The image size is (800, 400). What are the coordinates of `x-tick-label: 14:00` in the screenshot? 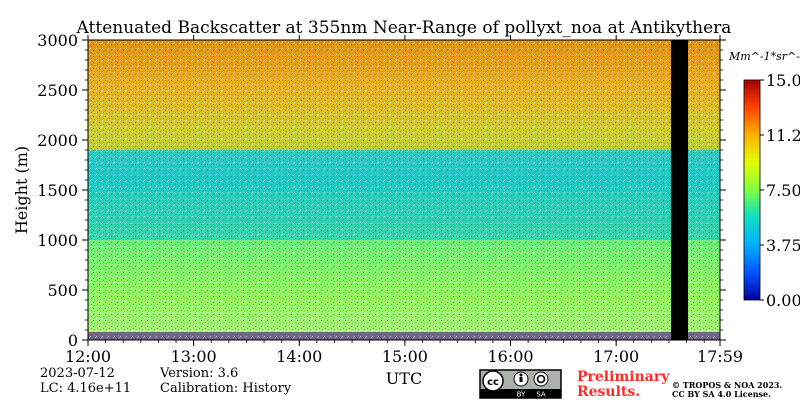 It's located at (299, 356).